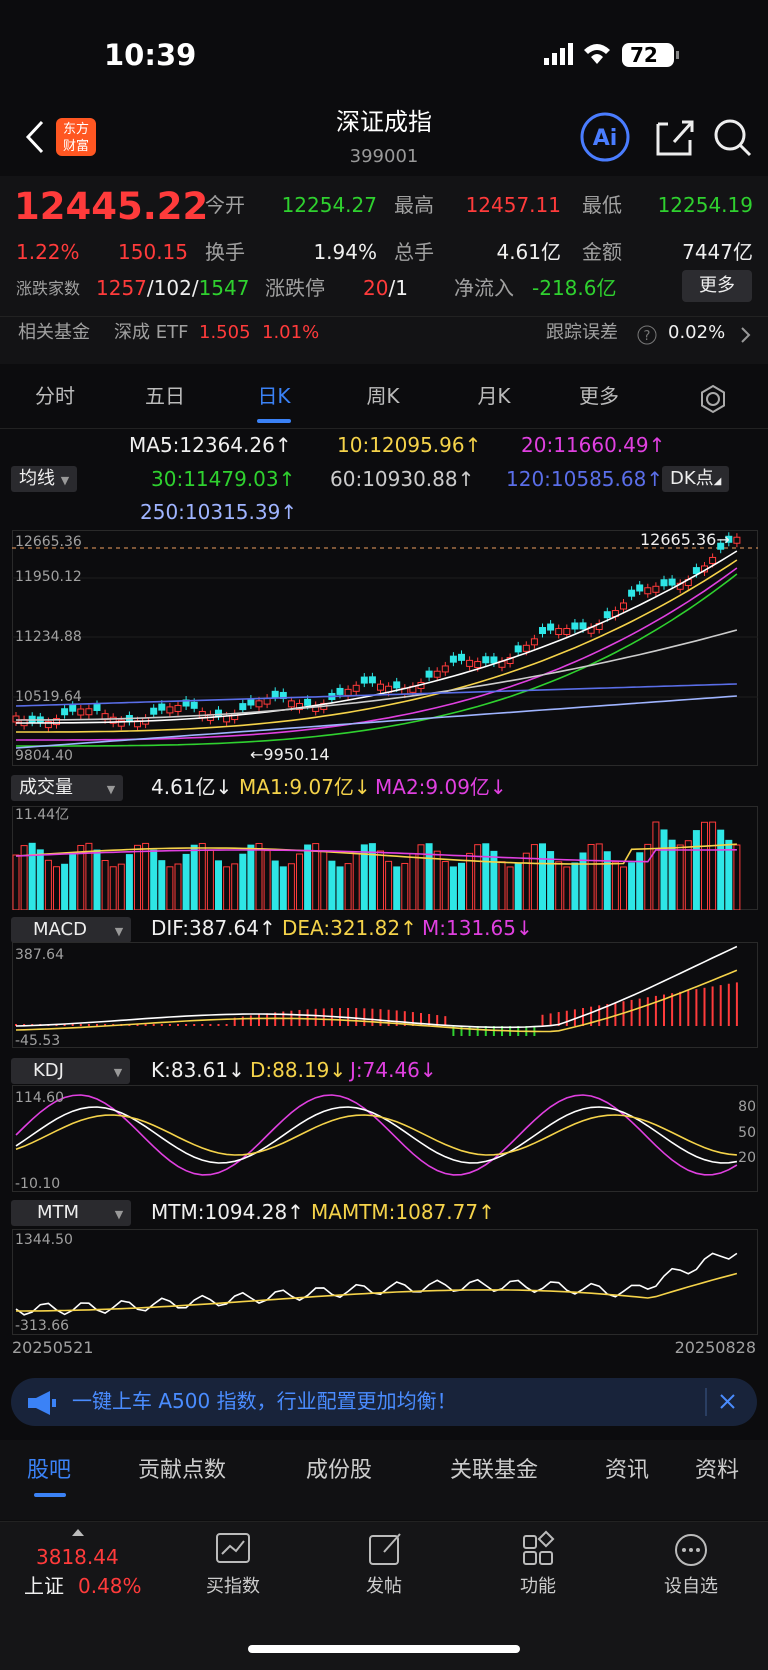 The width and height of the screenshot is (768, 1670). I want to click on limit: 20/1, so click(385, 288).